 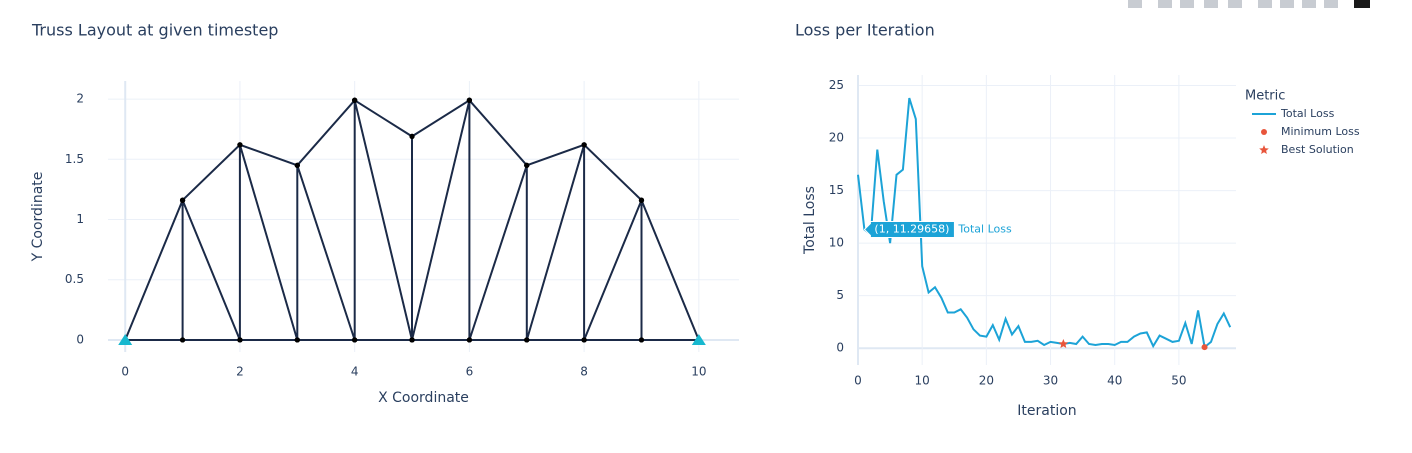 What do you see at coordinates (1044, 223) in the screenshot?
I see `loss-line` at bounding box center [1044, 223].